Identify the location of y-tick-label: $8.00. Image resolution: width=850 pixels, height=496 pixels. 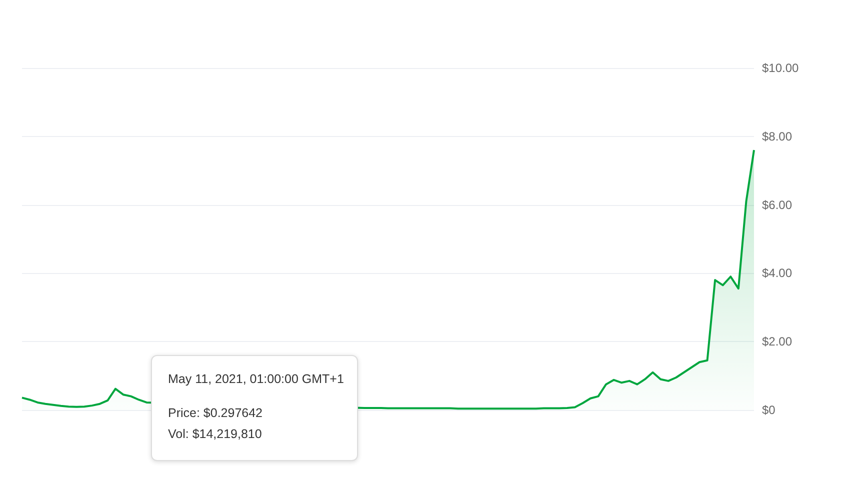
(777, 136).